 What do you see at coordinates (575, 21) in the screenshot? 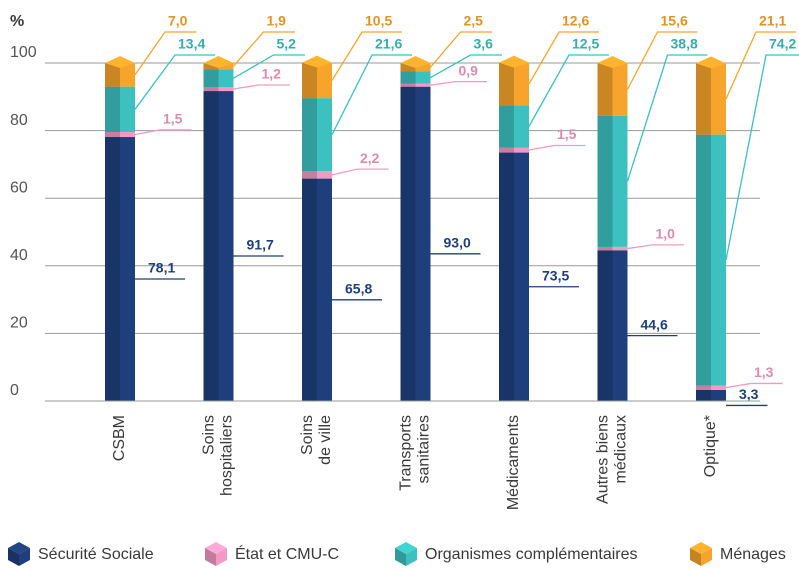
I see `value-label: 12,6` at bounding box center [575, 21].